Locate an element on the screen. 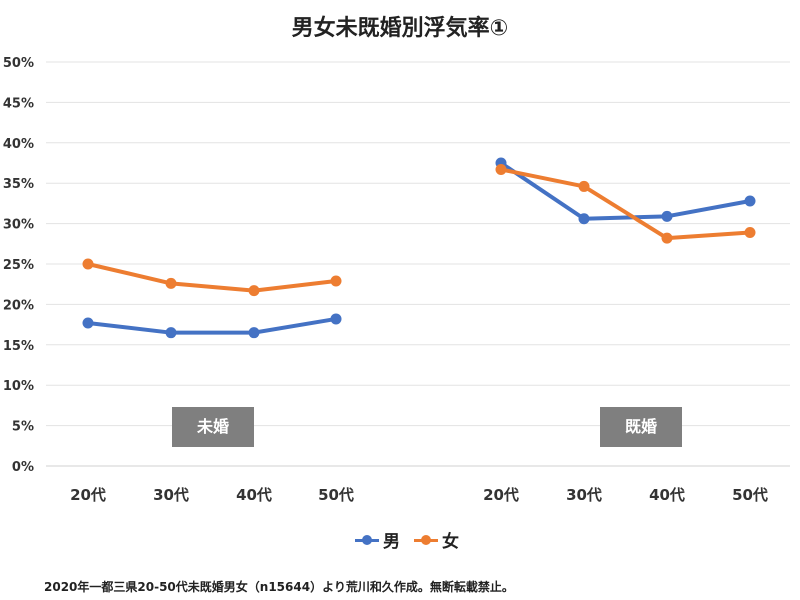 This screenshot has height=600, width=800. y-tick-label: 5% is located at coordinates (23, 427).